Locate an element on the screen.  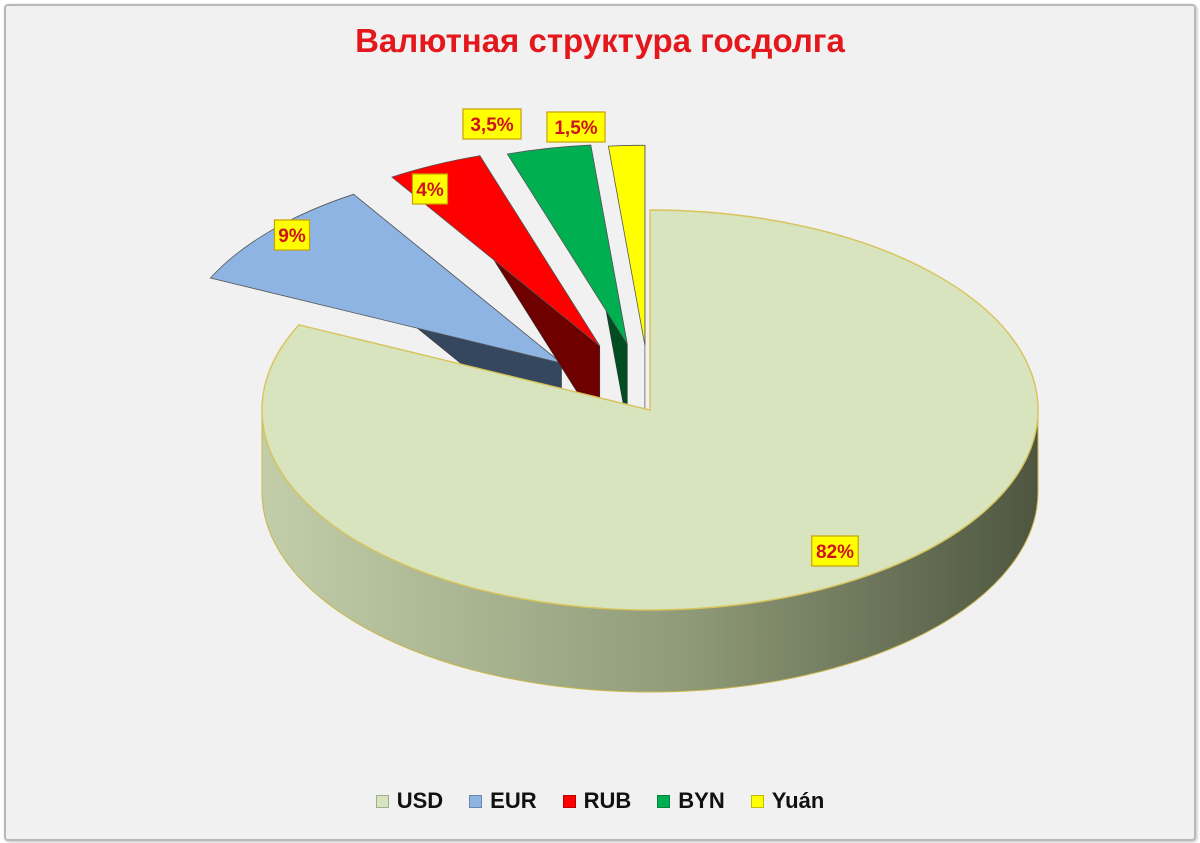
data-label-text: 82% is located at coordinates (835, 552).